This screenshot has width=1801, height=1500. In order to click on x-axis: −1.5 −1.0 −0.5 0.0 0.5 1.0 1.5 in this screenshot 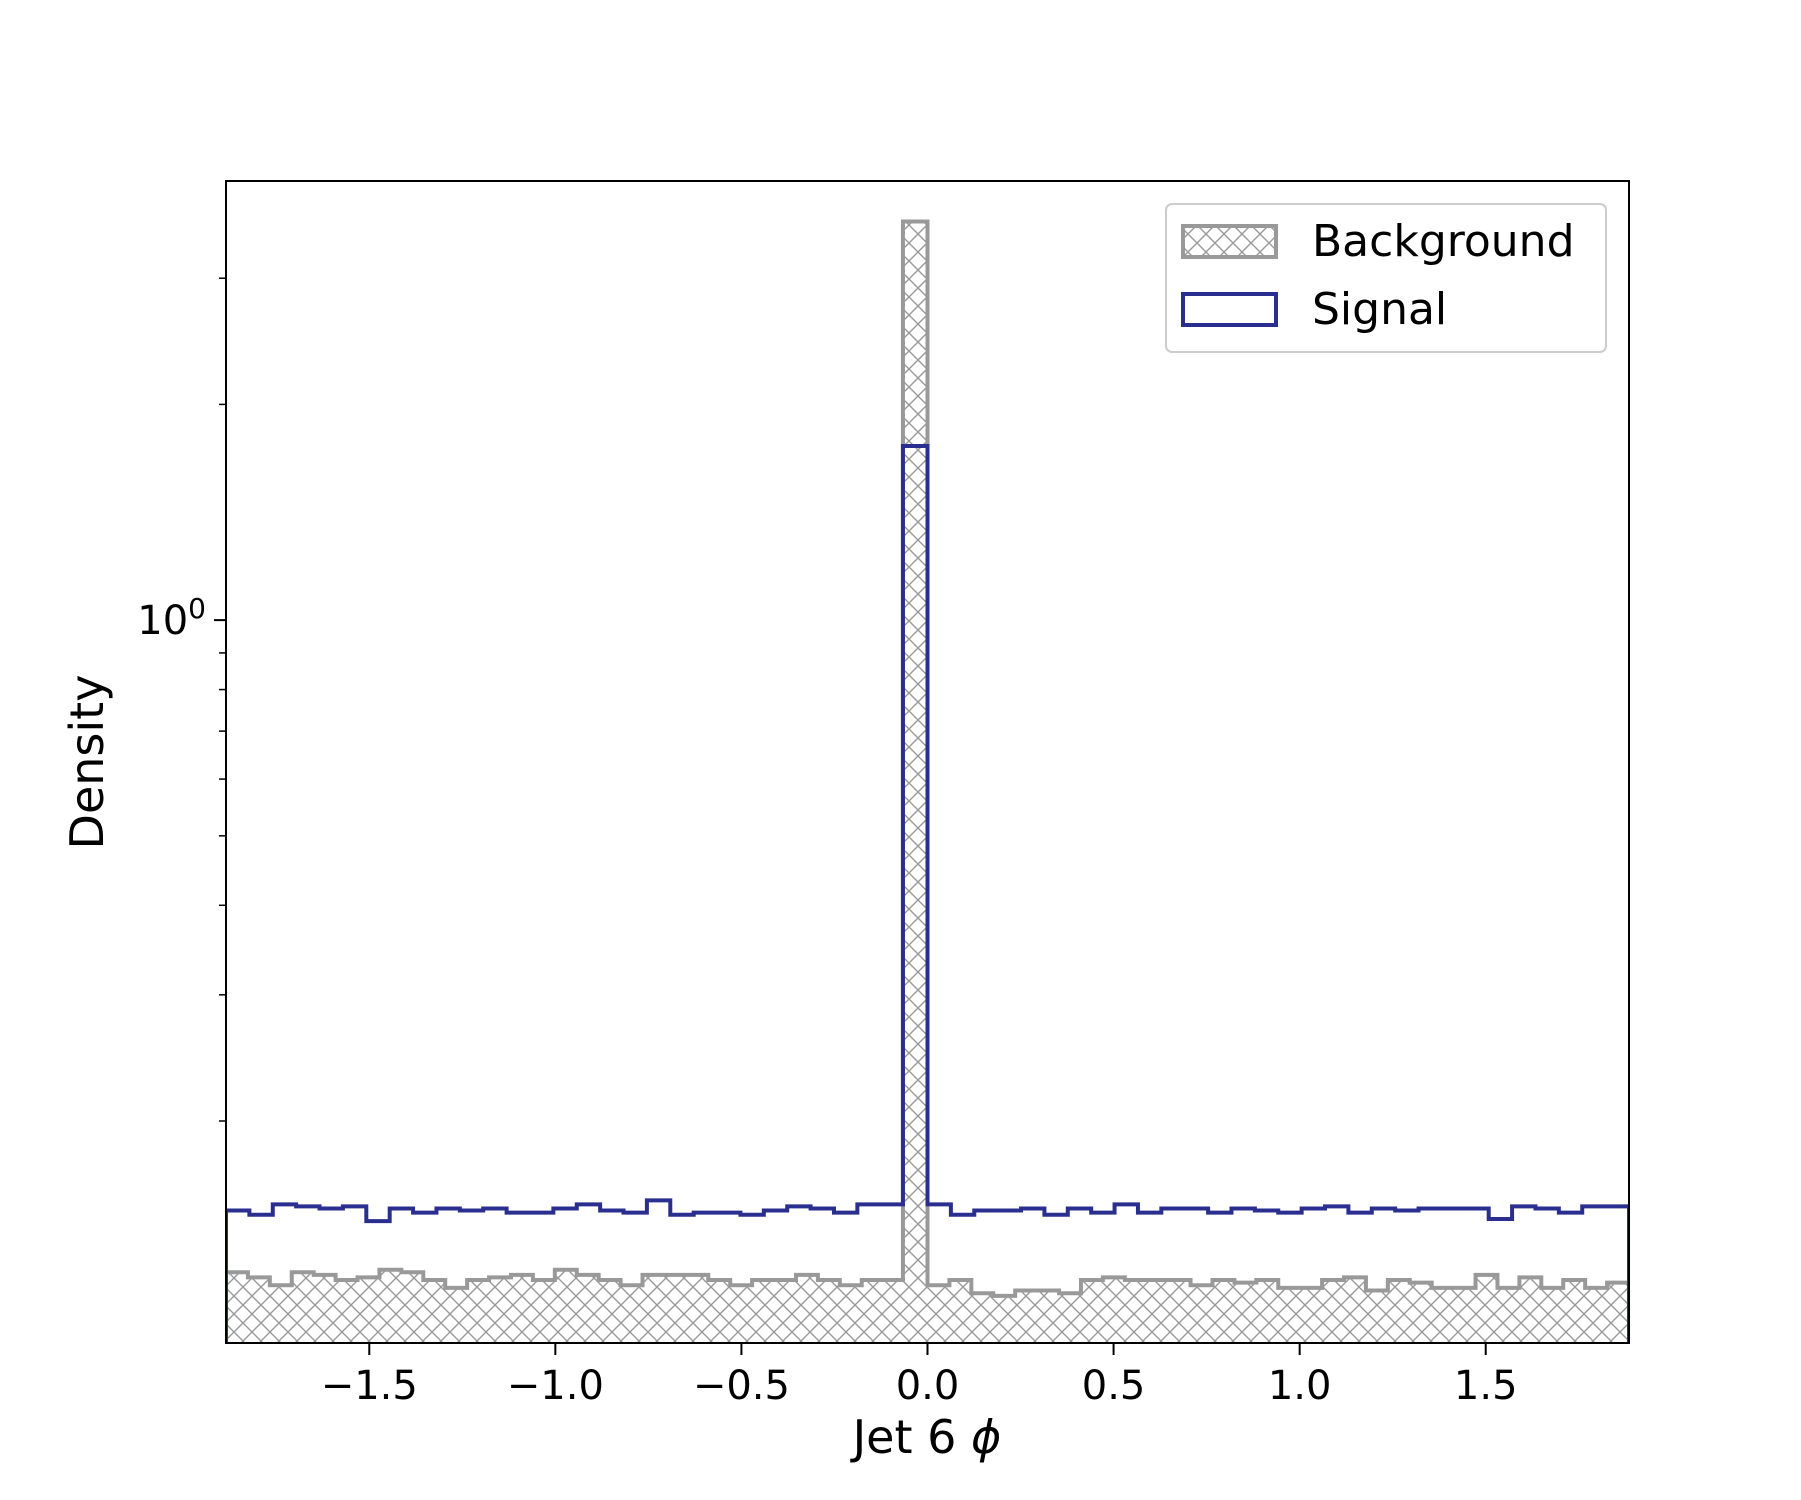, I will do `click(919, 1376)`.